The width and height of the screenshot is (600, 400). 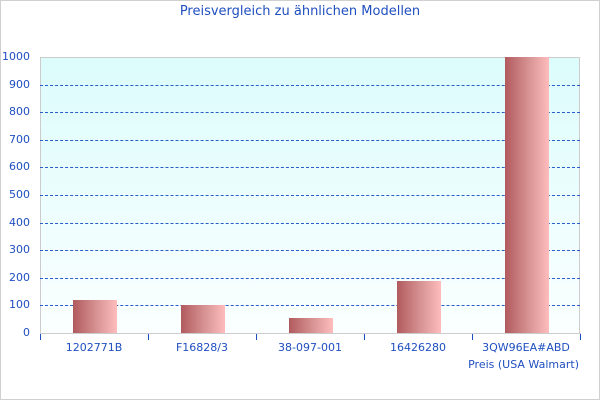 I want to click on chart-title: Preisvergleich zu ähnlichen Modellen, so click(x=300, y=11).